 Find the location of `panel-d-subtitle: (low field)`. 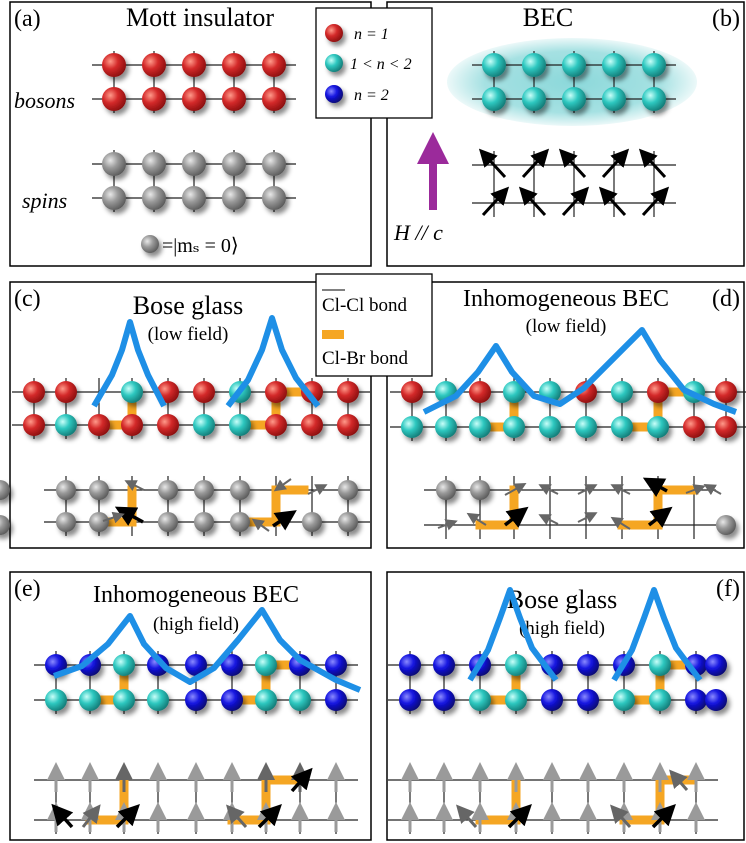

panel-d-subtitle: (low field) is located at coordinates (566, 326).